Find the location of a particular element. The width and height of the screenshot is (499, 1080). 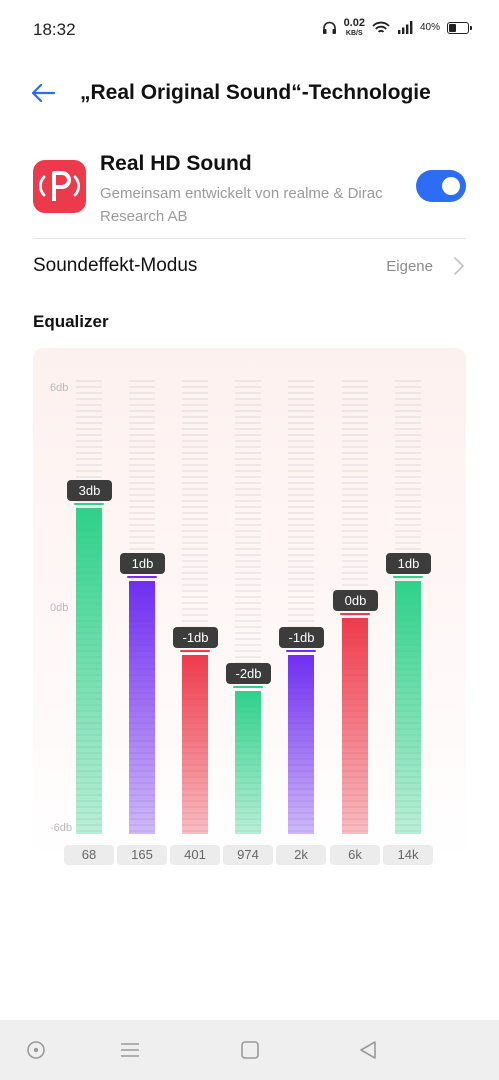

back-icon is located at coordinates (368, 1050).